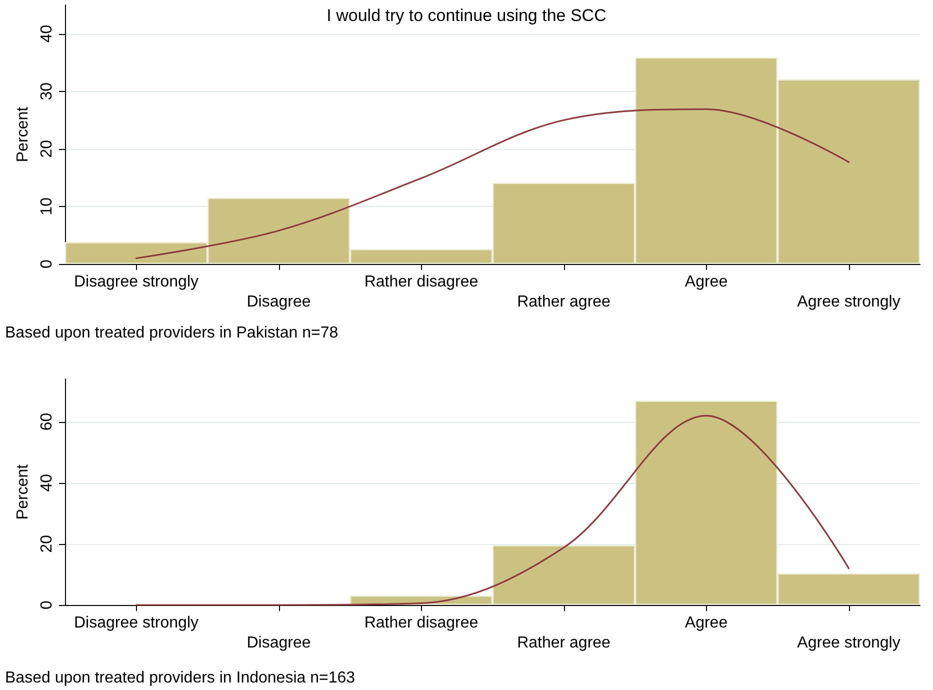  I want to click on y-tick-label: 60, so click(47, 421).